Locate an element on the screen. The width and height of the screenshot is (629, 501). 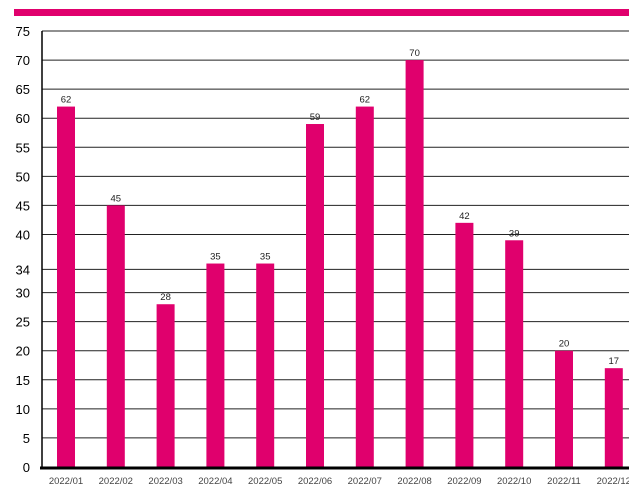
data-label: 59 is located at coordinates (315, 117).